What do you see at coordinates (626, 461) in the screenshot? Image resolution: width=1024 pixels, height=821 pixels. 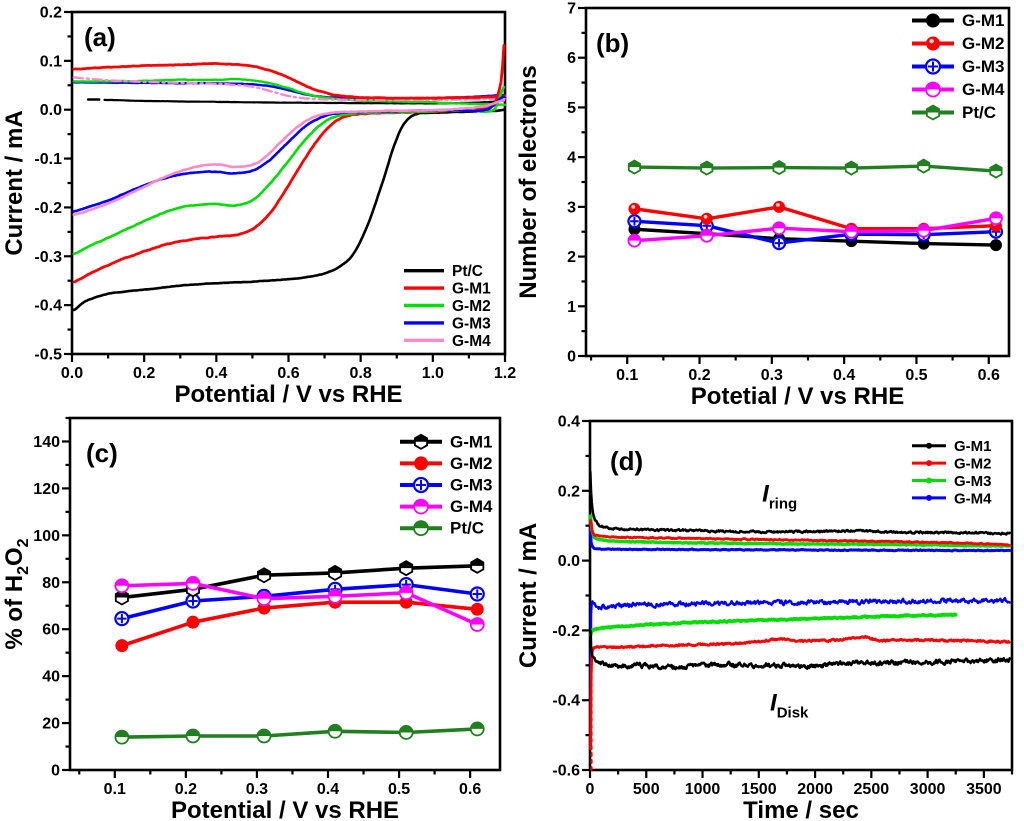 I see `panel-letter-d: (d)` at bounding box center [626, 461].